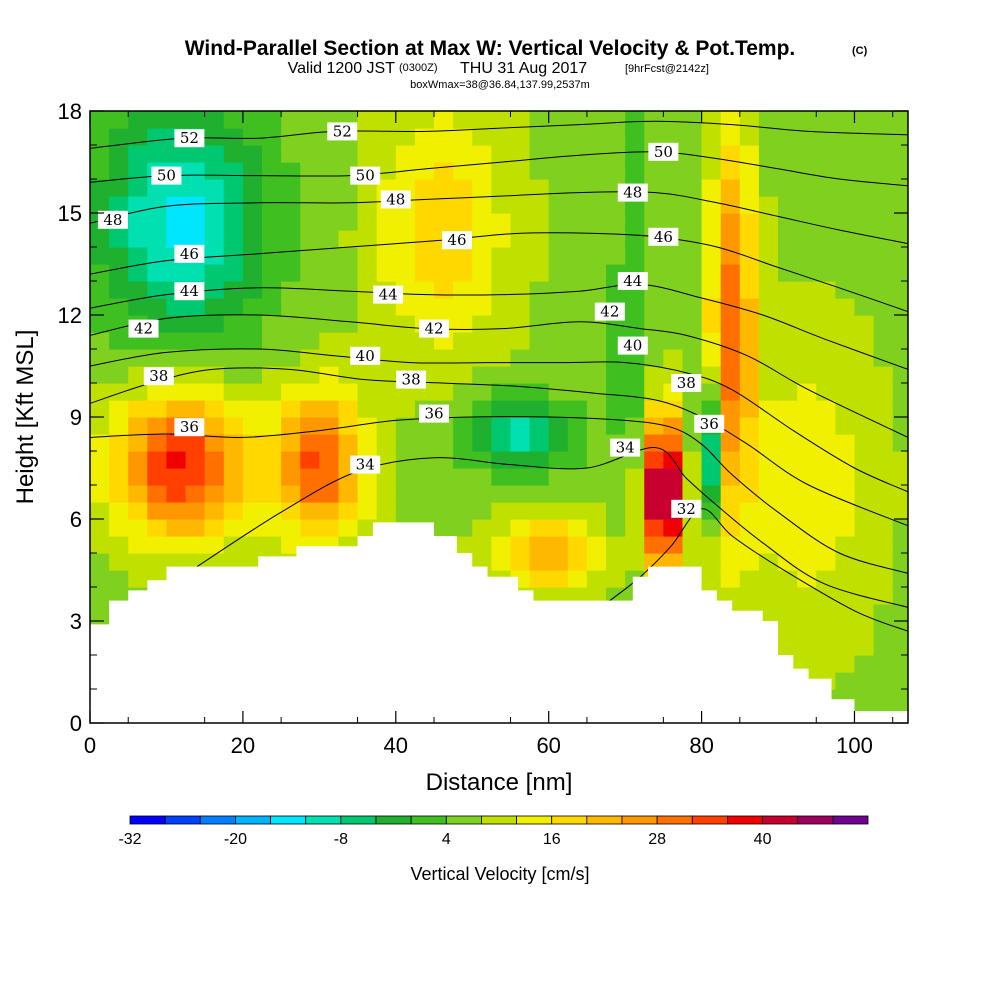 The image size is (1000, 1000). What do you see at coordinates (860, 51) in the screenshot?
I see `chart-title-mark: (C)` at bounding box center [860, 51].